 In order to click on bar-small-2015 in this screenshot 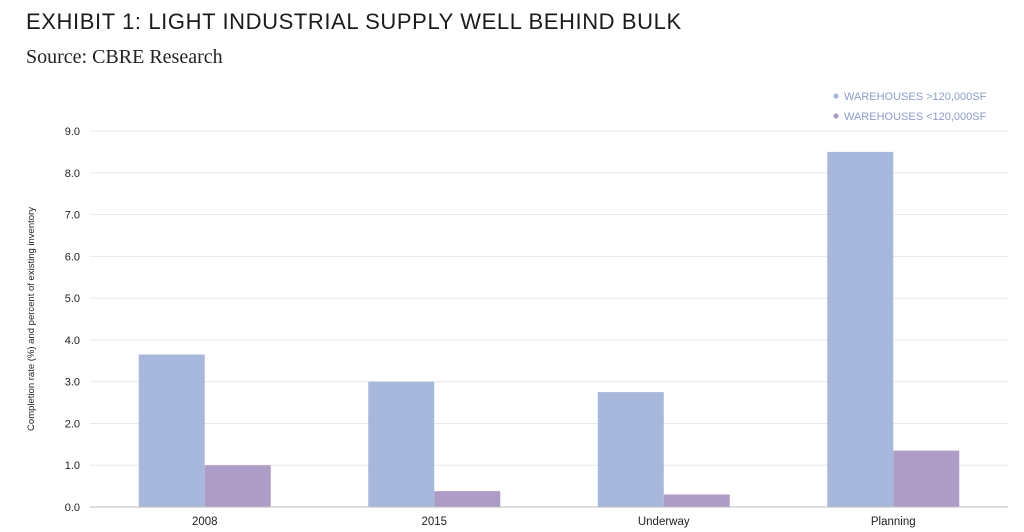, I will do `click(467, 499)`.